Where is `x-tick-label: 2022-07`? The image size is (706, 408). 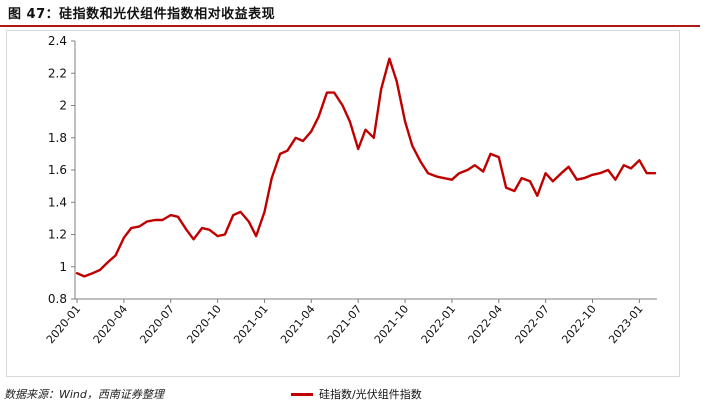
x-tick-label: 2022-07 is located at coordinates (532, 325).